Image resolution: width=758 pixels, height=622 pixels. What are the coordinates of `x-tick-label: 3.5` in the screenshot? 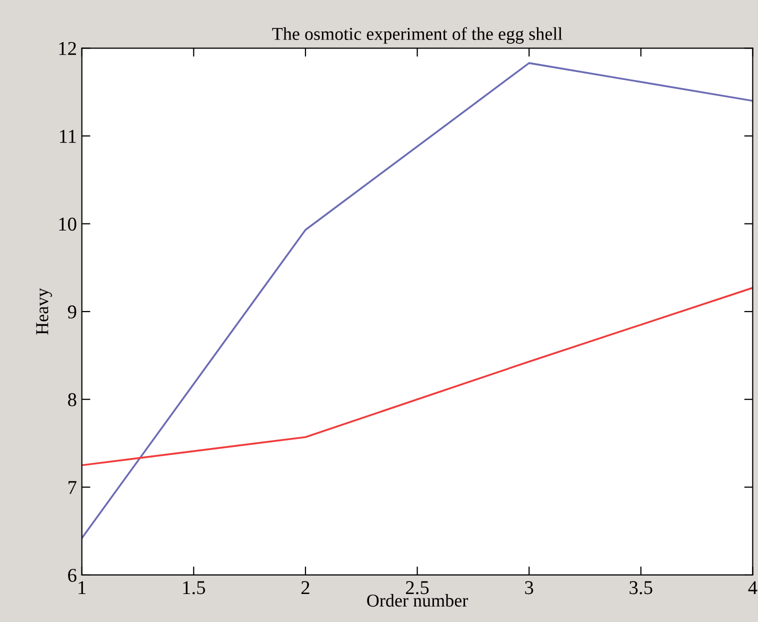 It's located at (641, 587).